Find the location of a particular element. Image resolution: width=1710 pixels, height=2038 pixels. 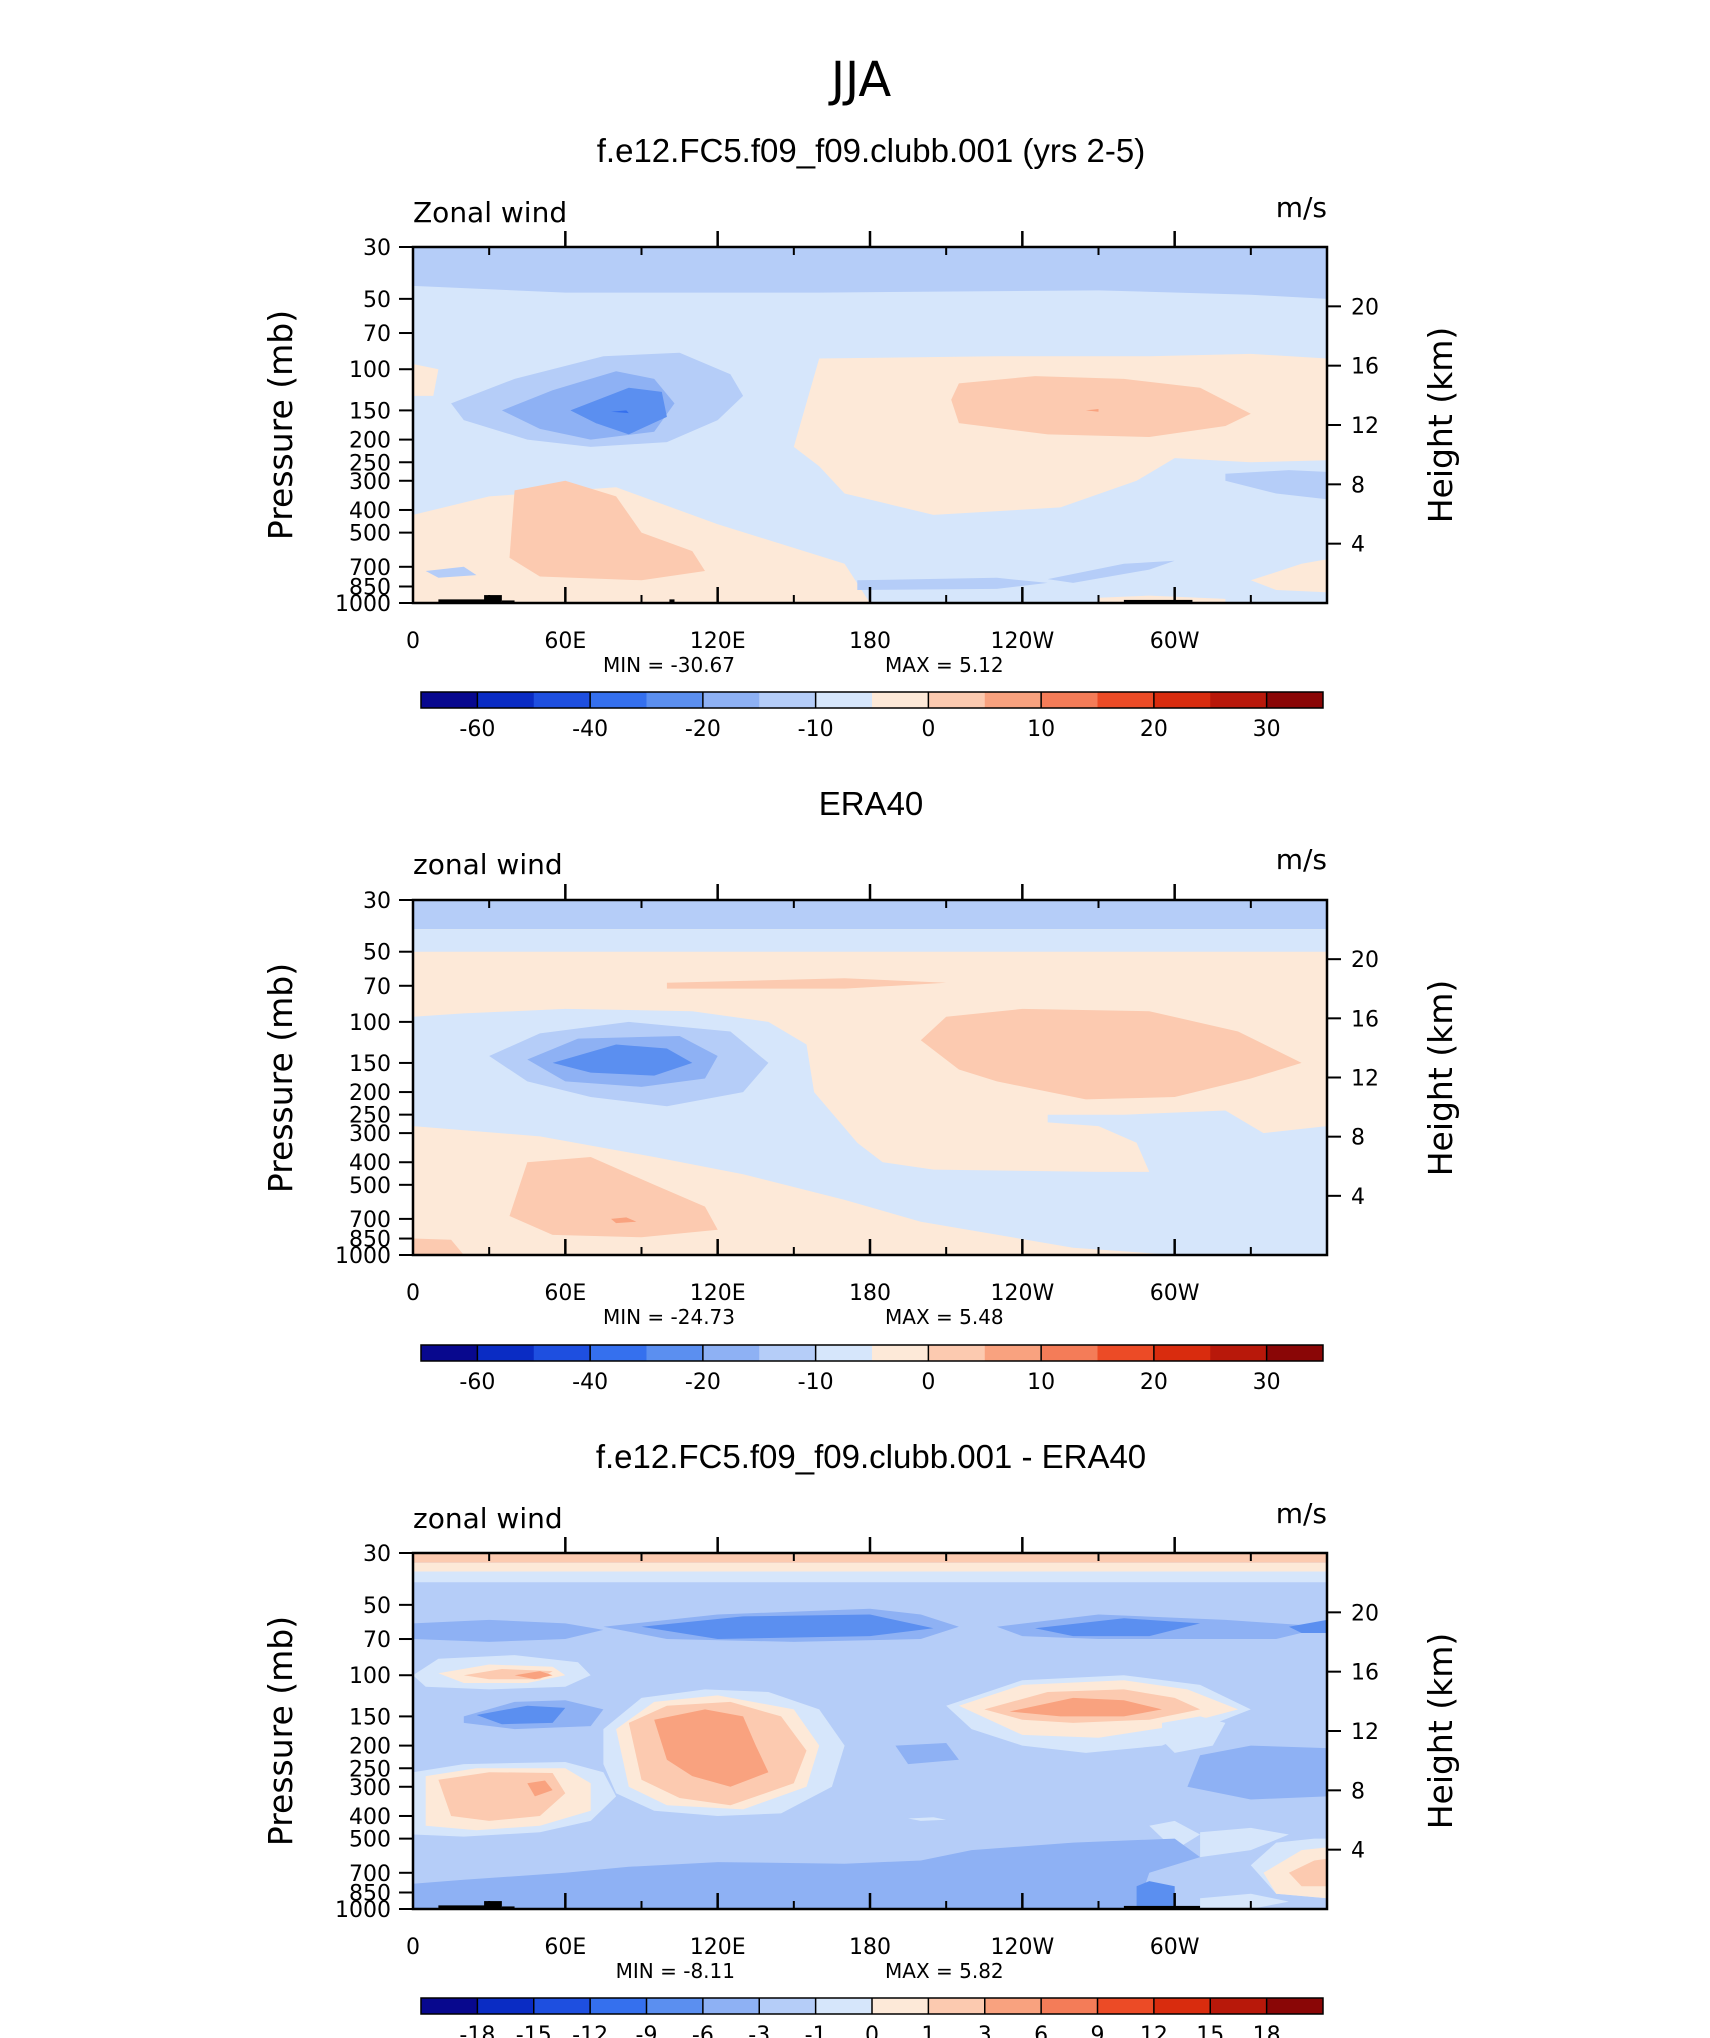

x-tick-label: 120E is located at coordinates (718, 641).